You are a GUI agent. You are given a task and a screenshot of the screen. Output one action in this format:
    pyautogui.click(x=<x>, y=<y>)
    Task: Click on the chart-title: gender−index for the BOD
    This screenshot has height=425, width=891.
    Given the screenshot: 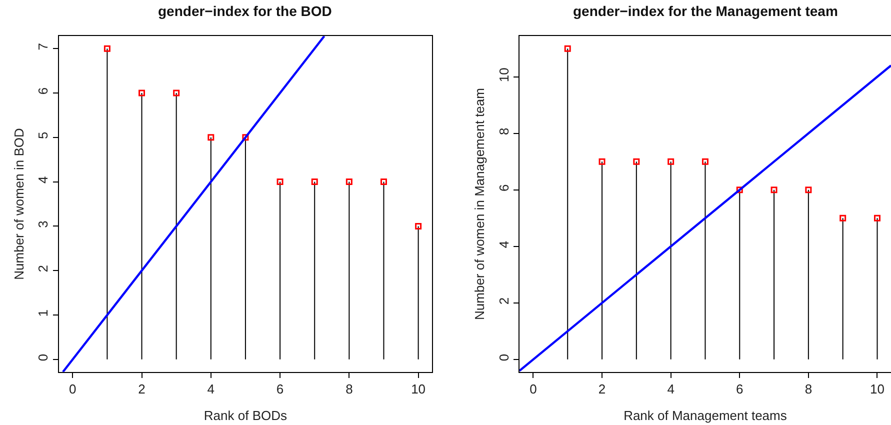 What is the action you would take?
    pyautogui.click(x=245, y=11)
    